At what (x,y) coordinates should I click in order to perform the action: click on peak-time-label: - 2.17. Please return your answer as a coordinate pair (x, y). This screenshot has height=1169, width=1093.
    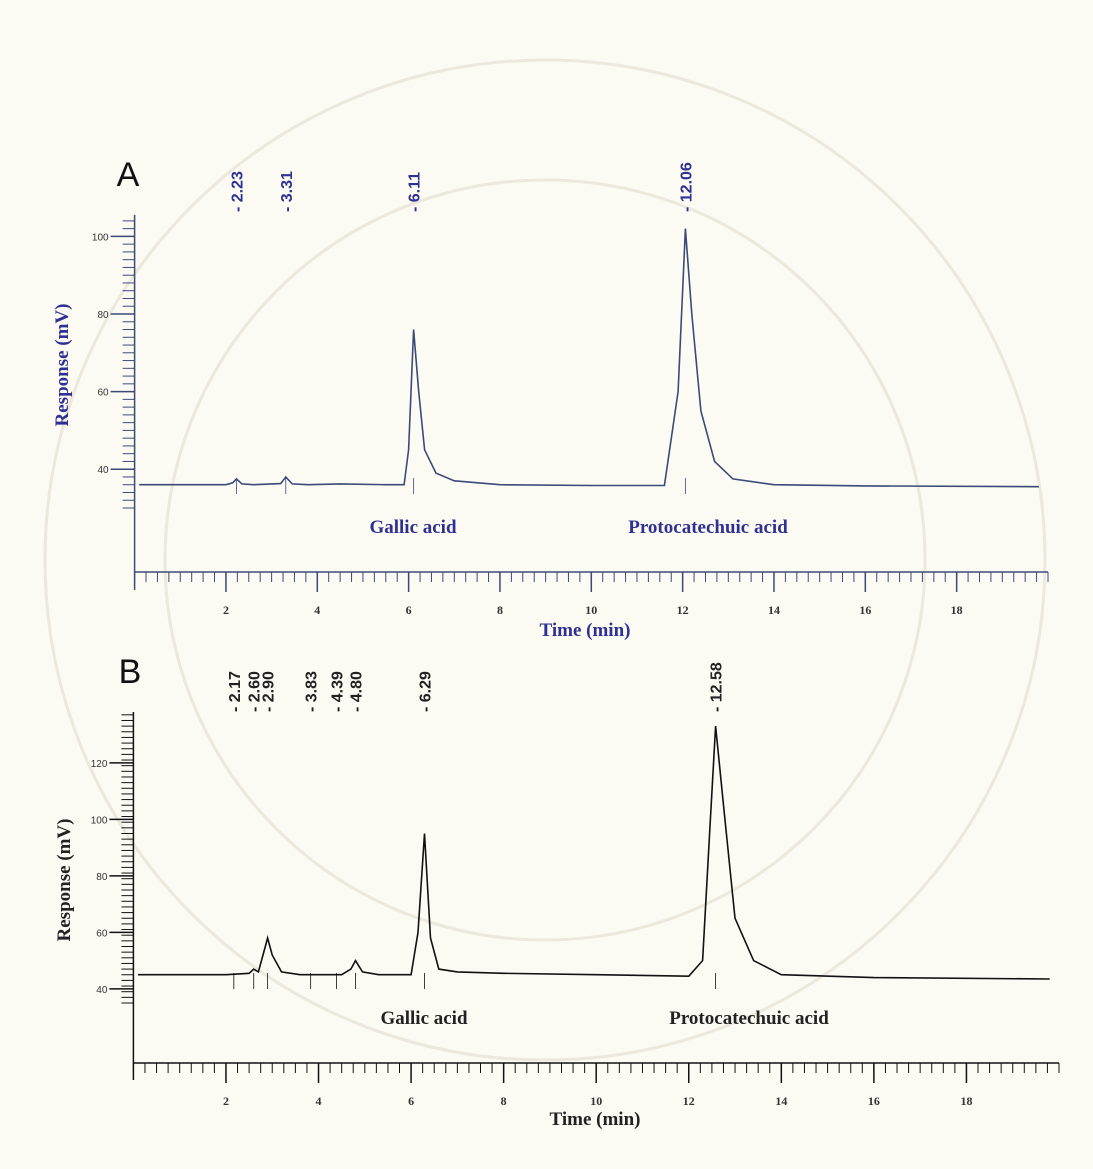
    Looking at the image, I should click on (235, 691).